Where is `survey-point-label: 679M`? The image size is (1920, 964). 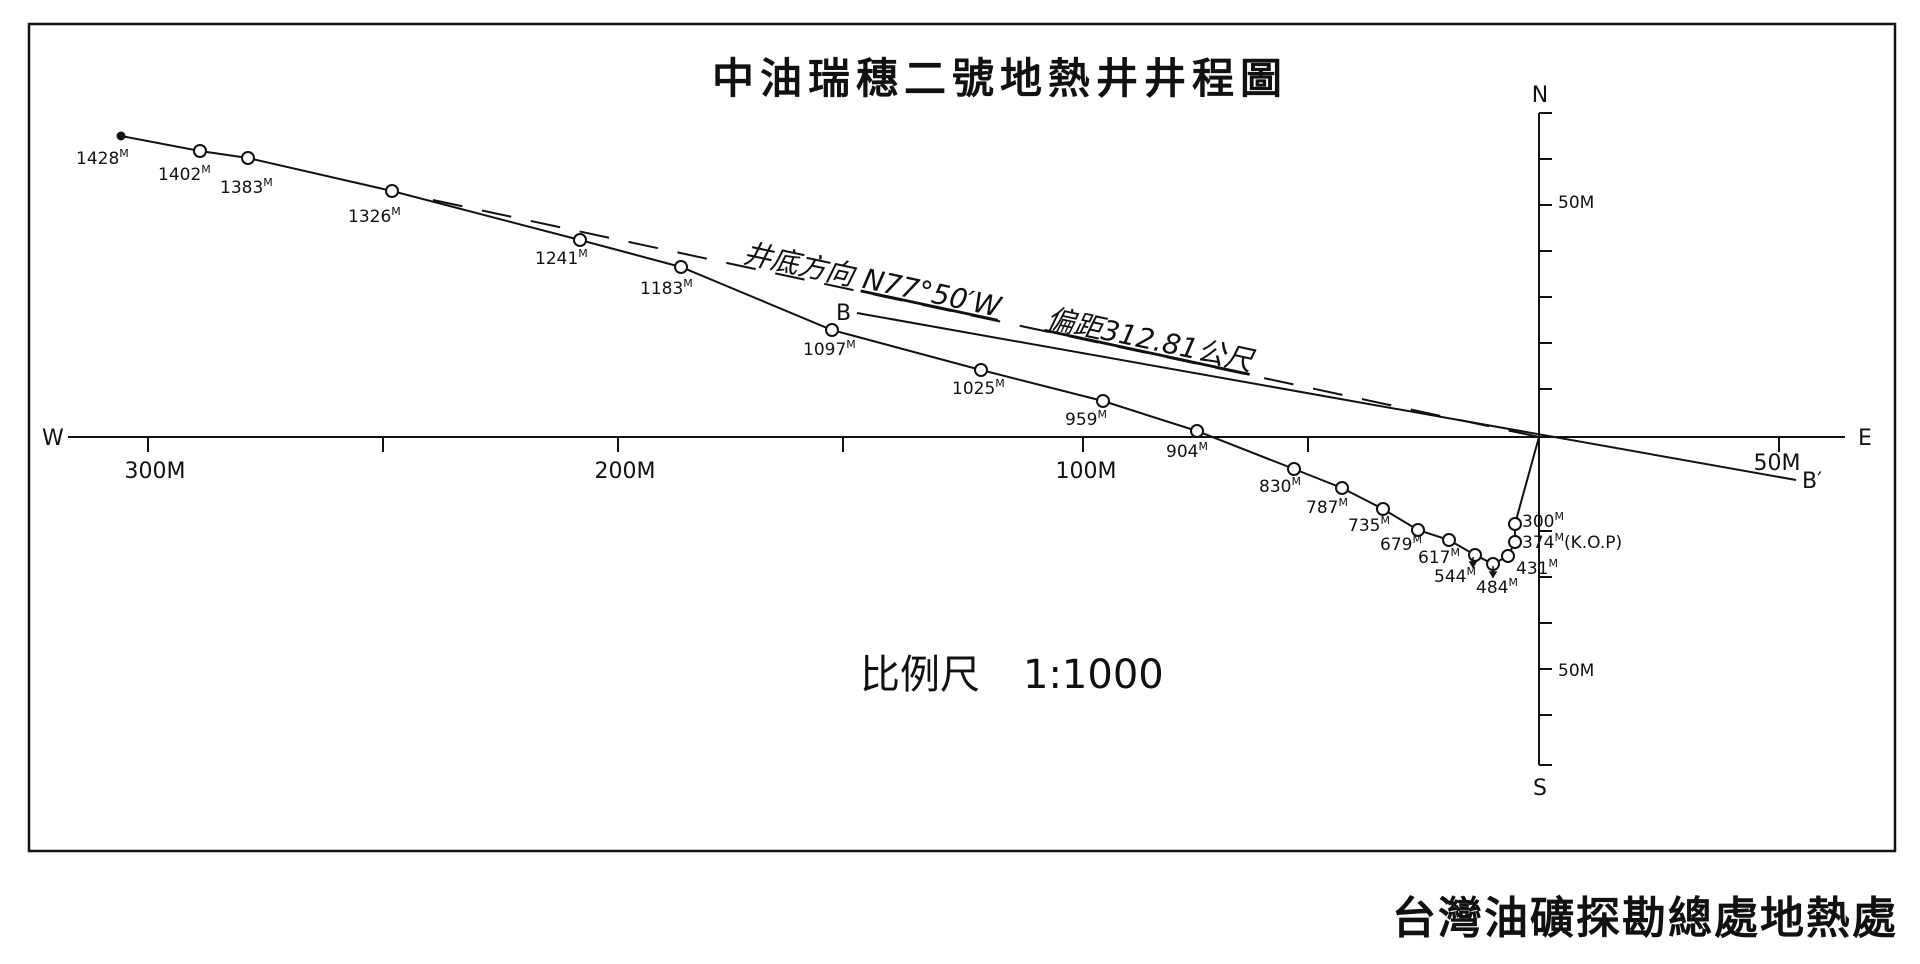
survey-point-label: 679M is located at coordinates (1401, 544).